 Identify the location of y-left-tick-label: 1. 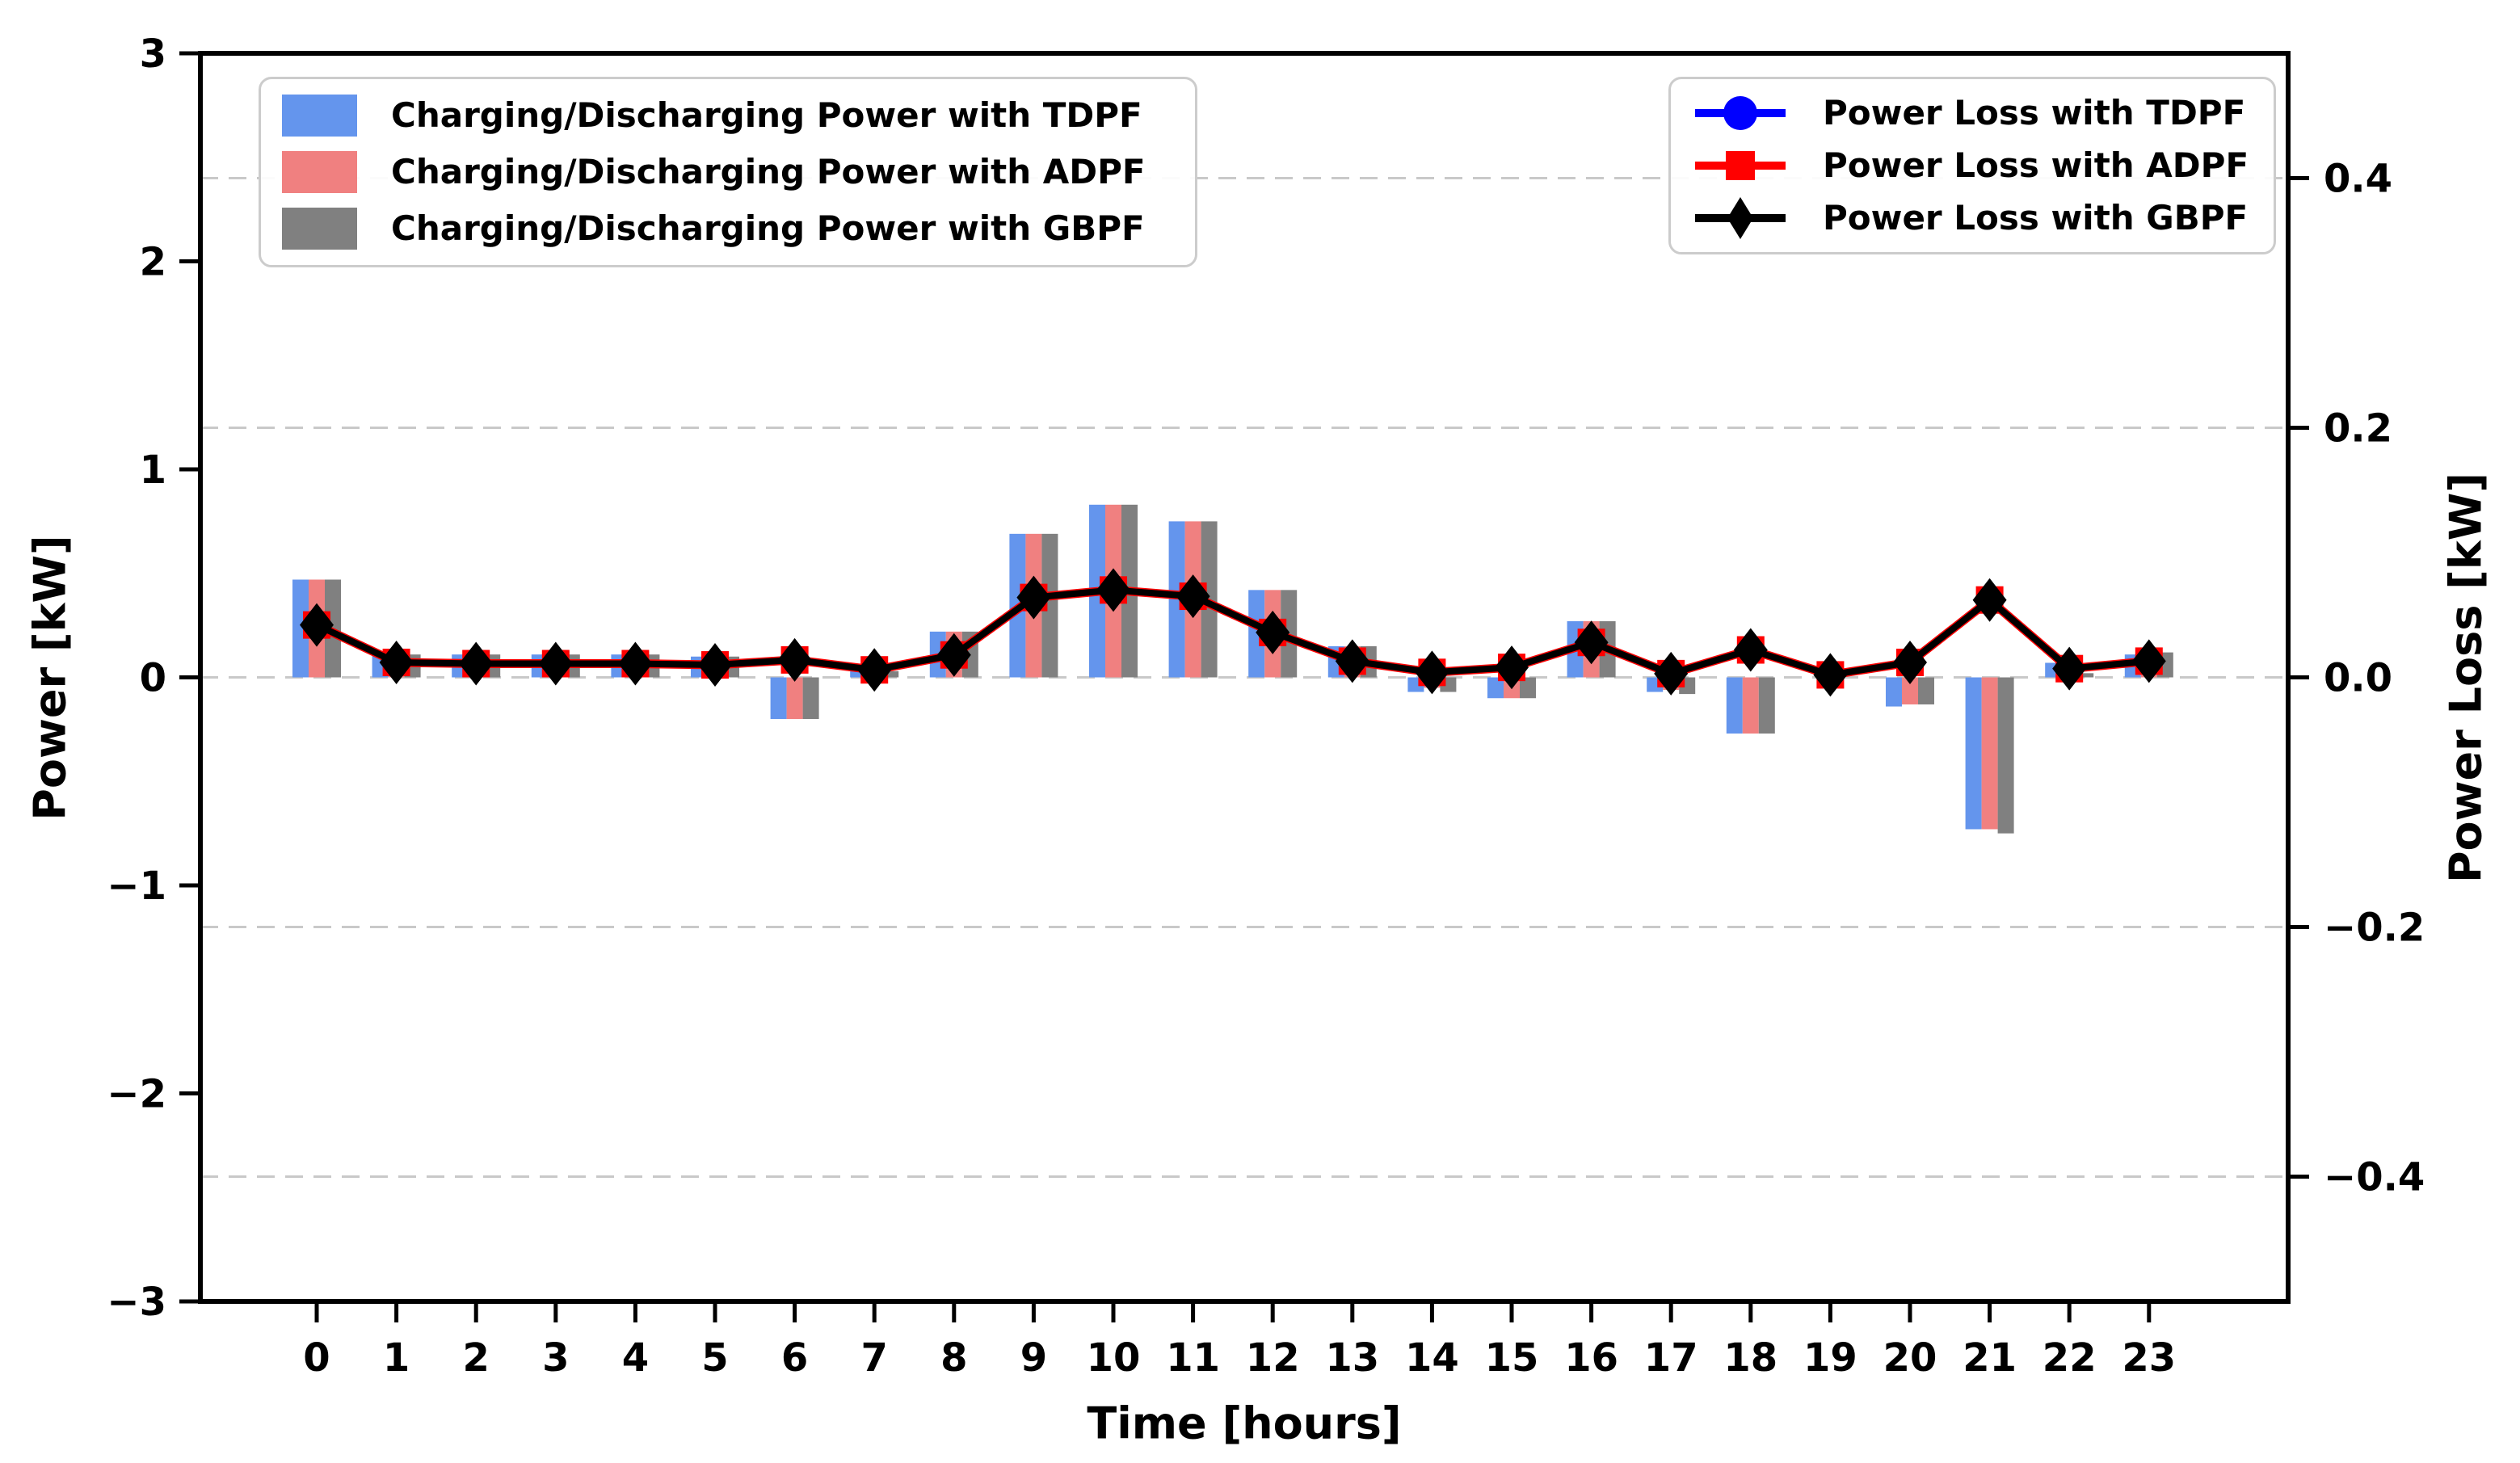
(153, 471).